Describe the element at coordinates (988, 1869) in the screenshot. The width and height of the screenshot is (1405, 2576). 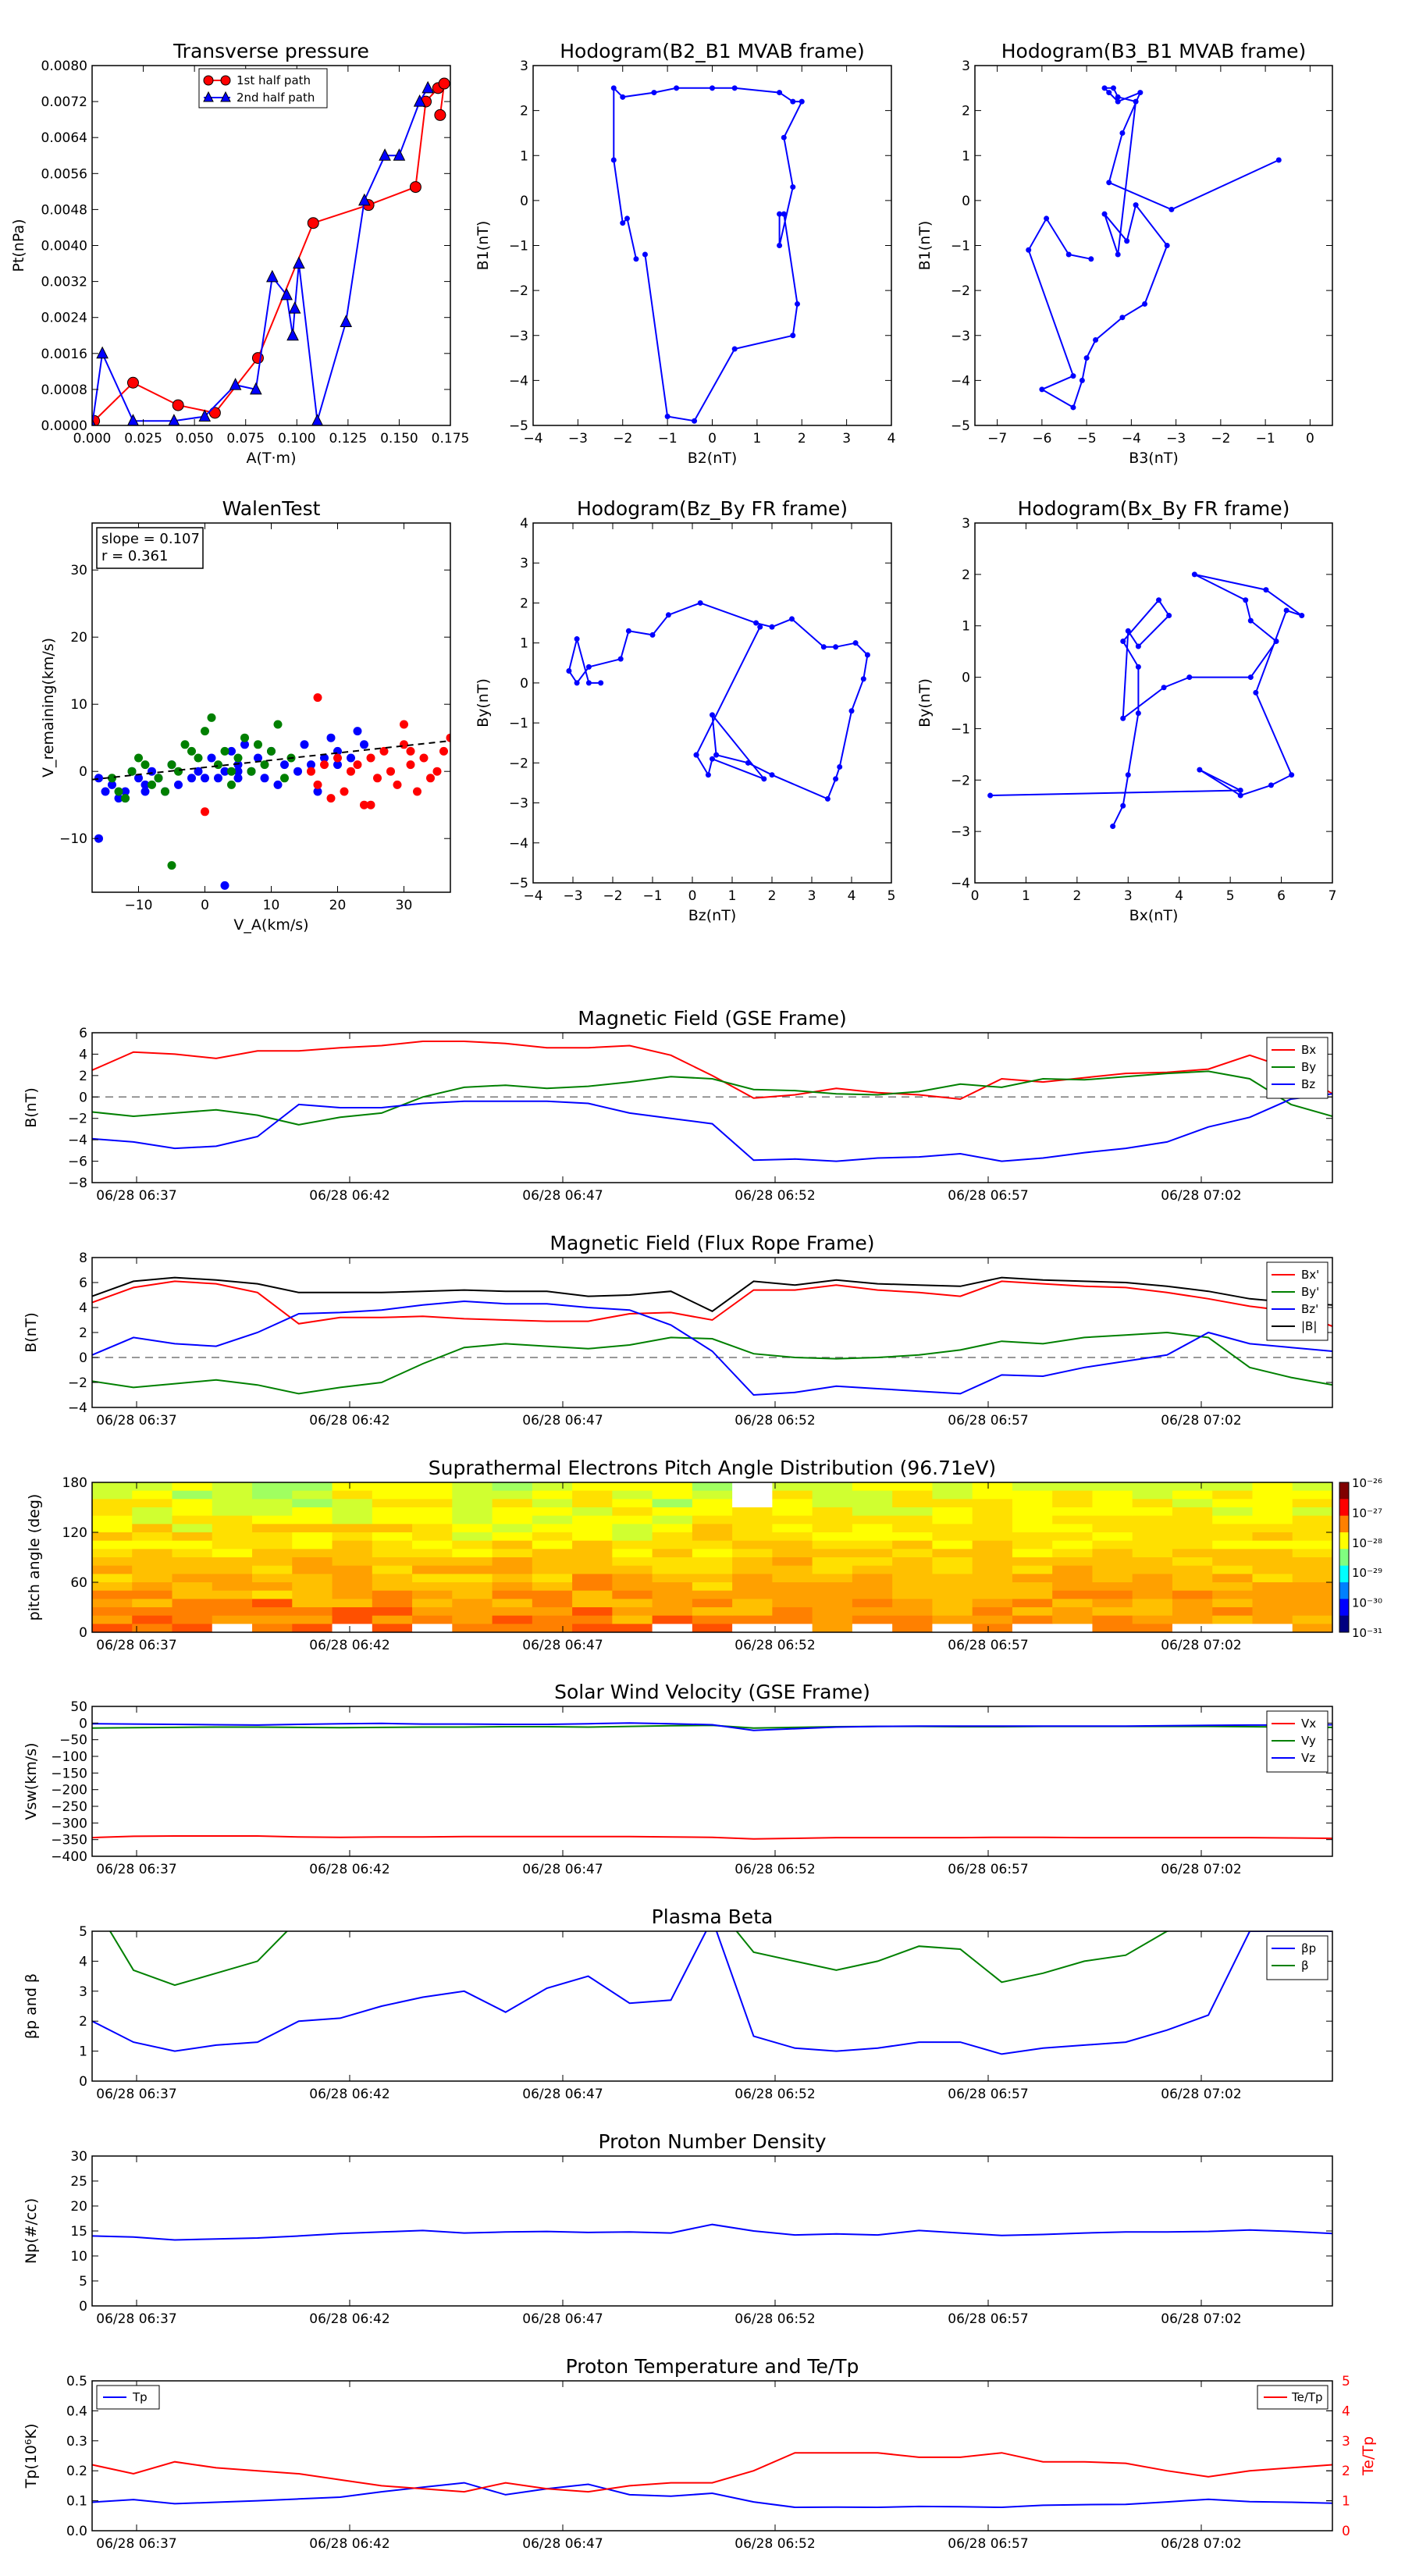
I see `time-tick-label: 06/28 06:57` at that location.